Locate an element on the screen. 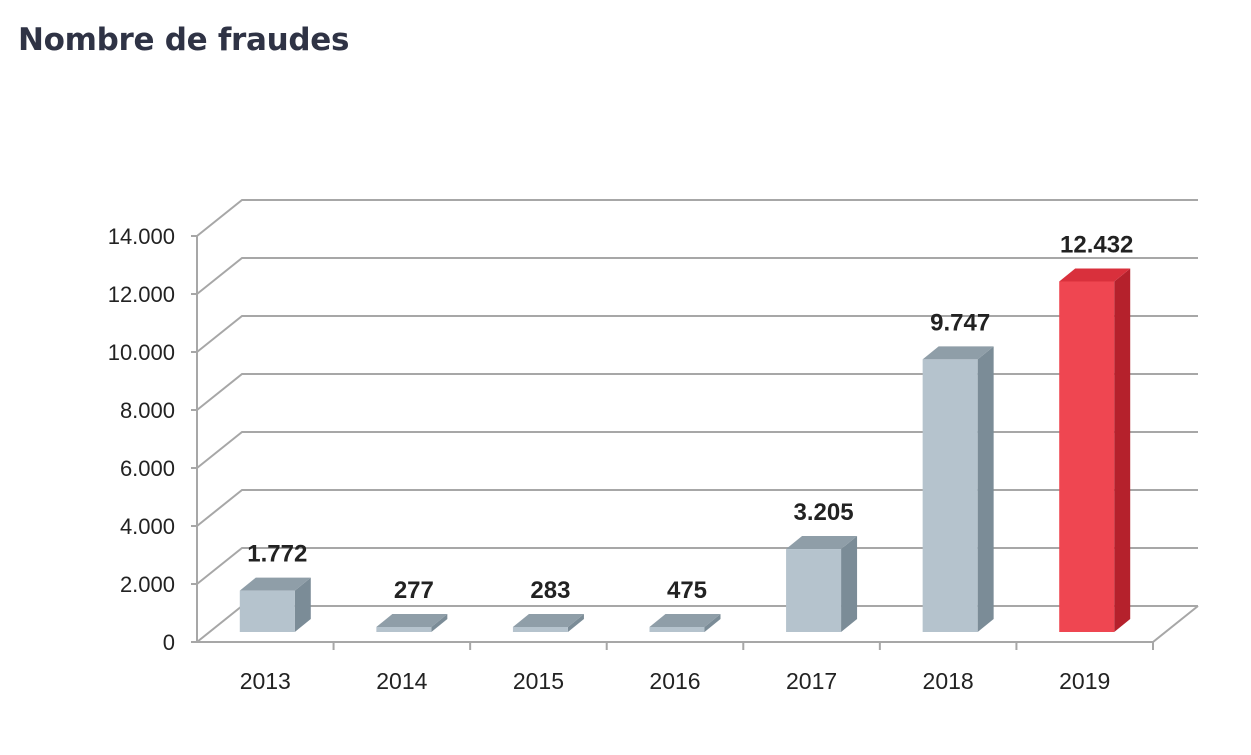 This screenshot has width=1251, height=755. y-tick-label: 12.000 is located at coordinates (141, 294).